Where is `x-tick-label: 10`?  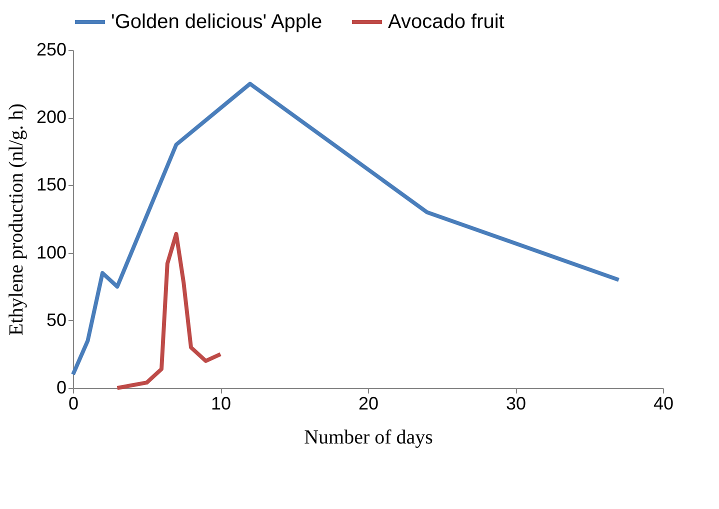
x-tick-label: 10 is located at coordinates (221, 404).